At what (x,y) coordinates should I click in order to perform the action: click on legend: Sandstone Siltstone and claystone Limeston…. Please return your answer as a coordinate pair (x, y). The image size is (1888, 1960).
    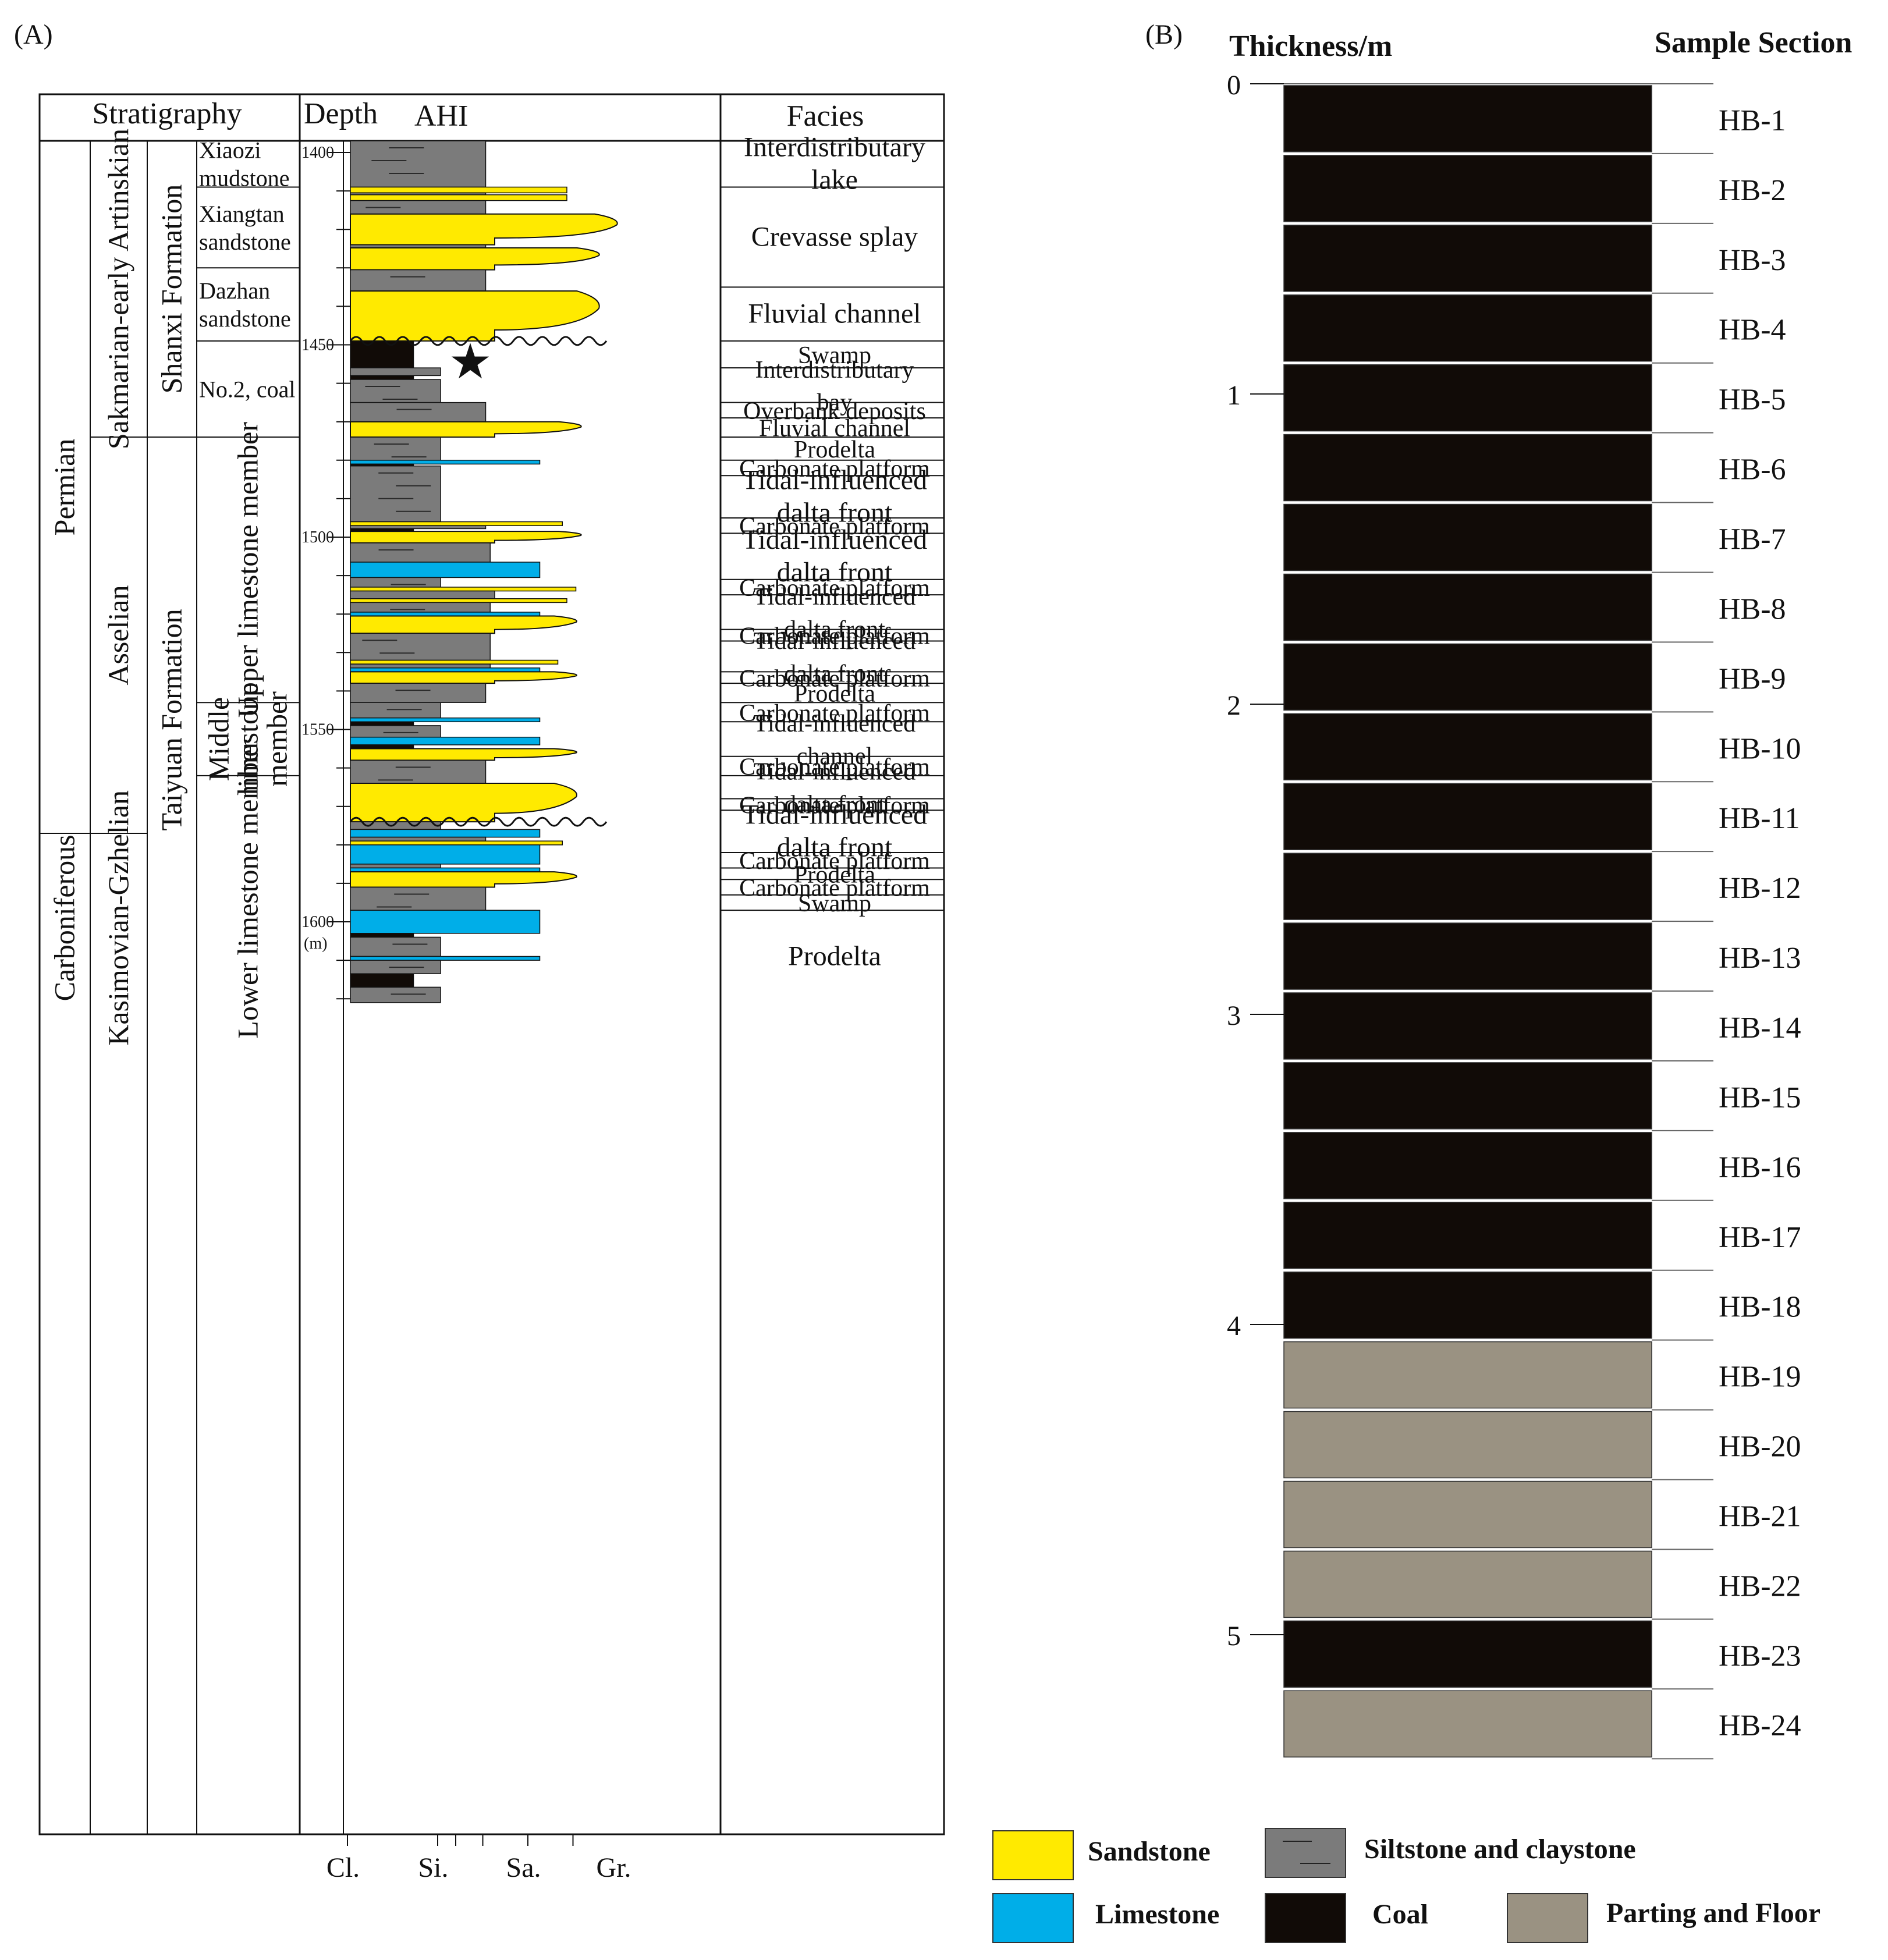
    Looking at the image, I should click on (1406, 1886).